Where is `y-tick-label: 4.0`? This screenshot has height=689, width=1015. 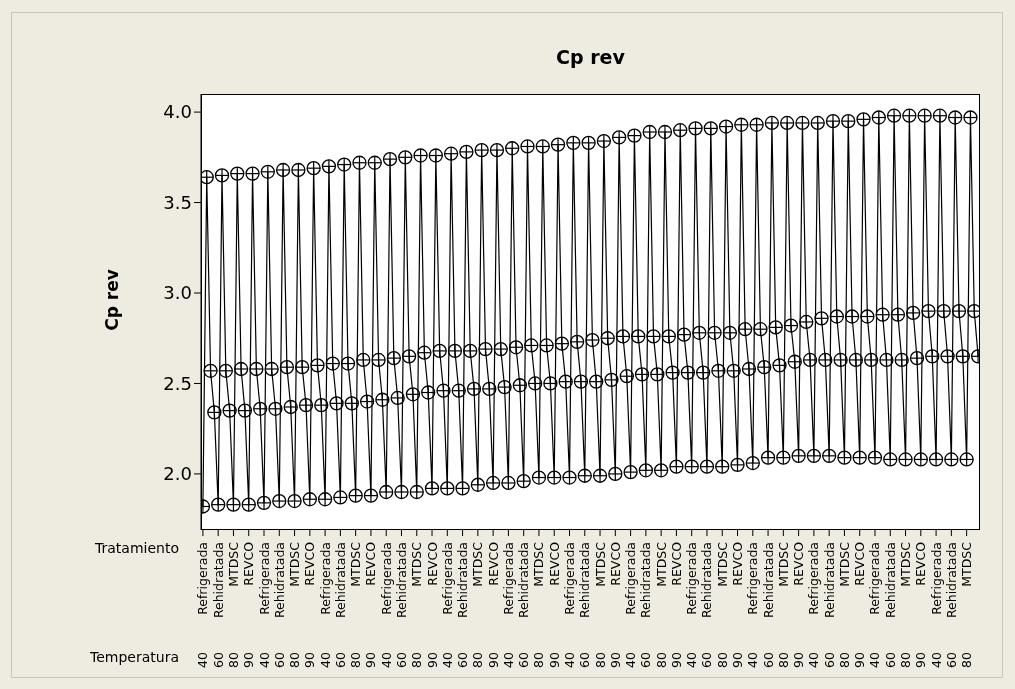
y-tick-label: 4.0 is located at coordinates (177, 112).